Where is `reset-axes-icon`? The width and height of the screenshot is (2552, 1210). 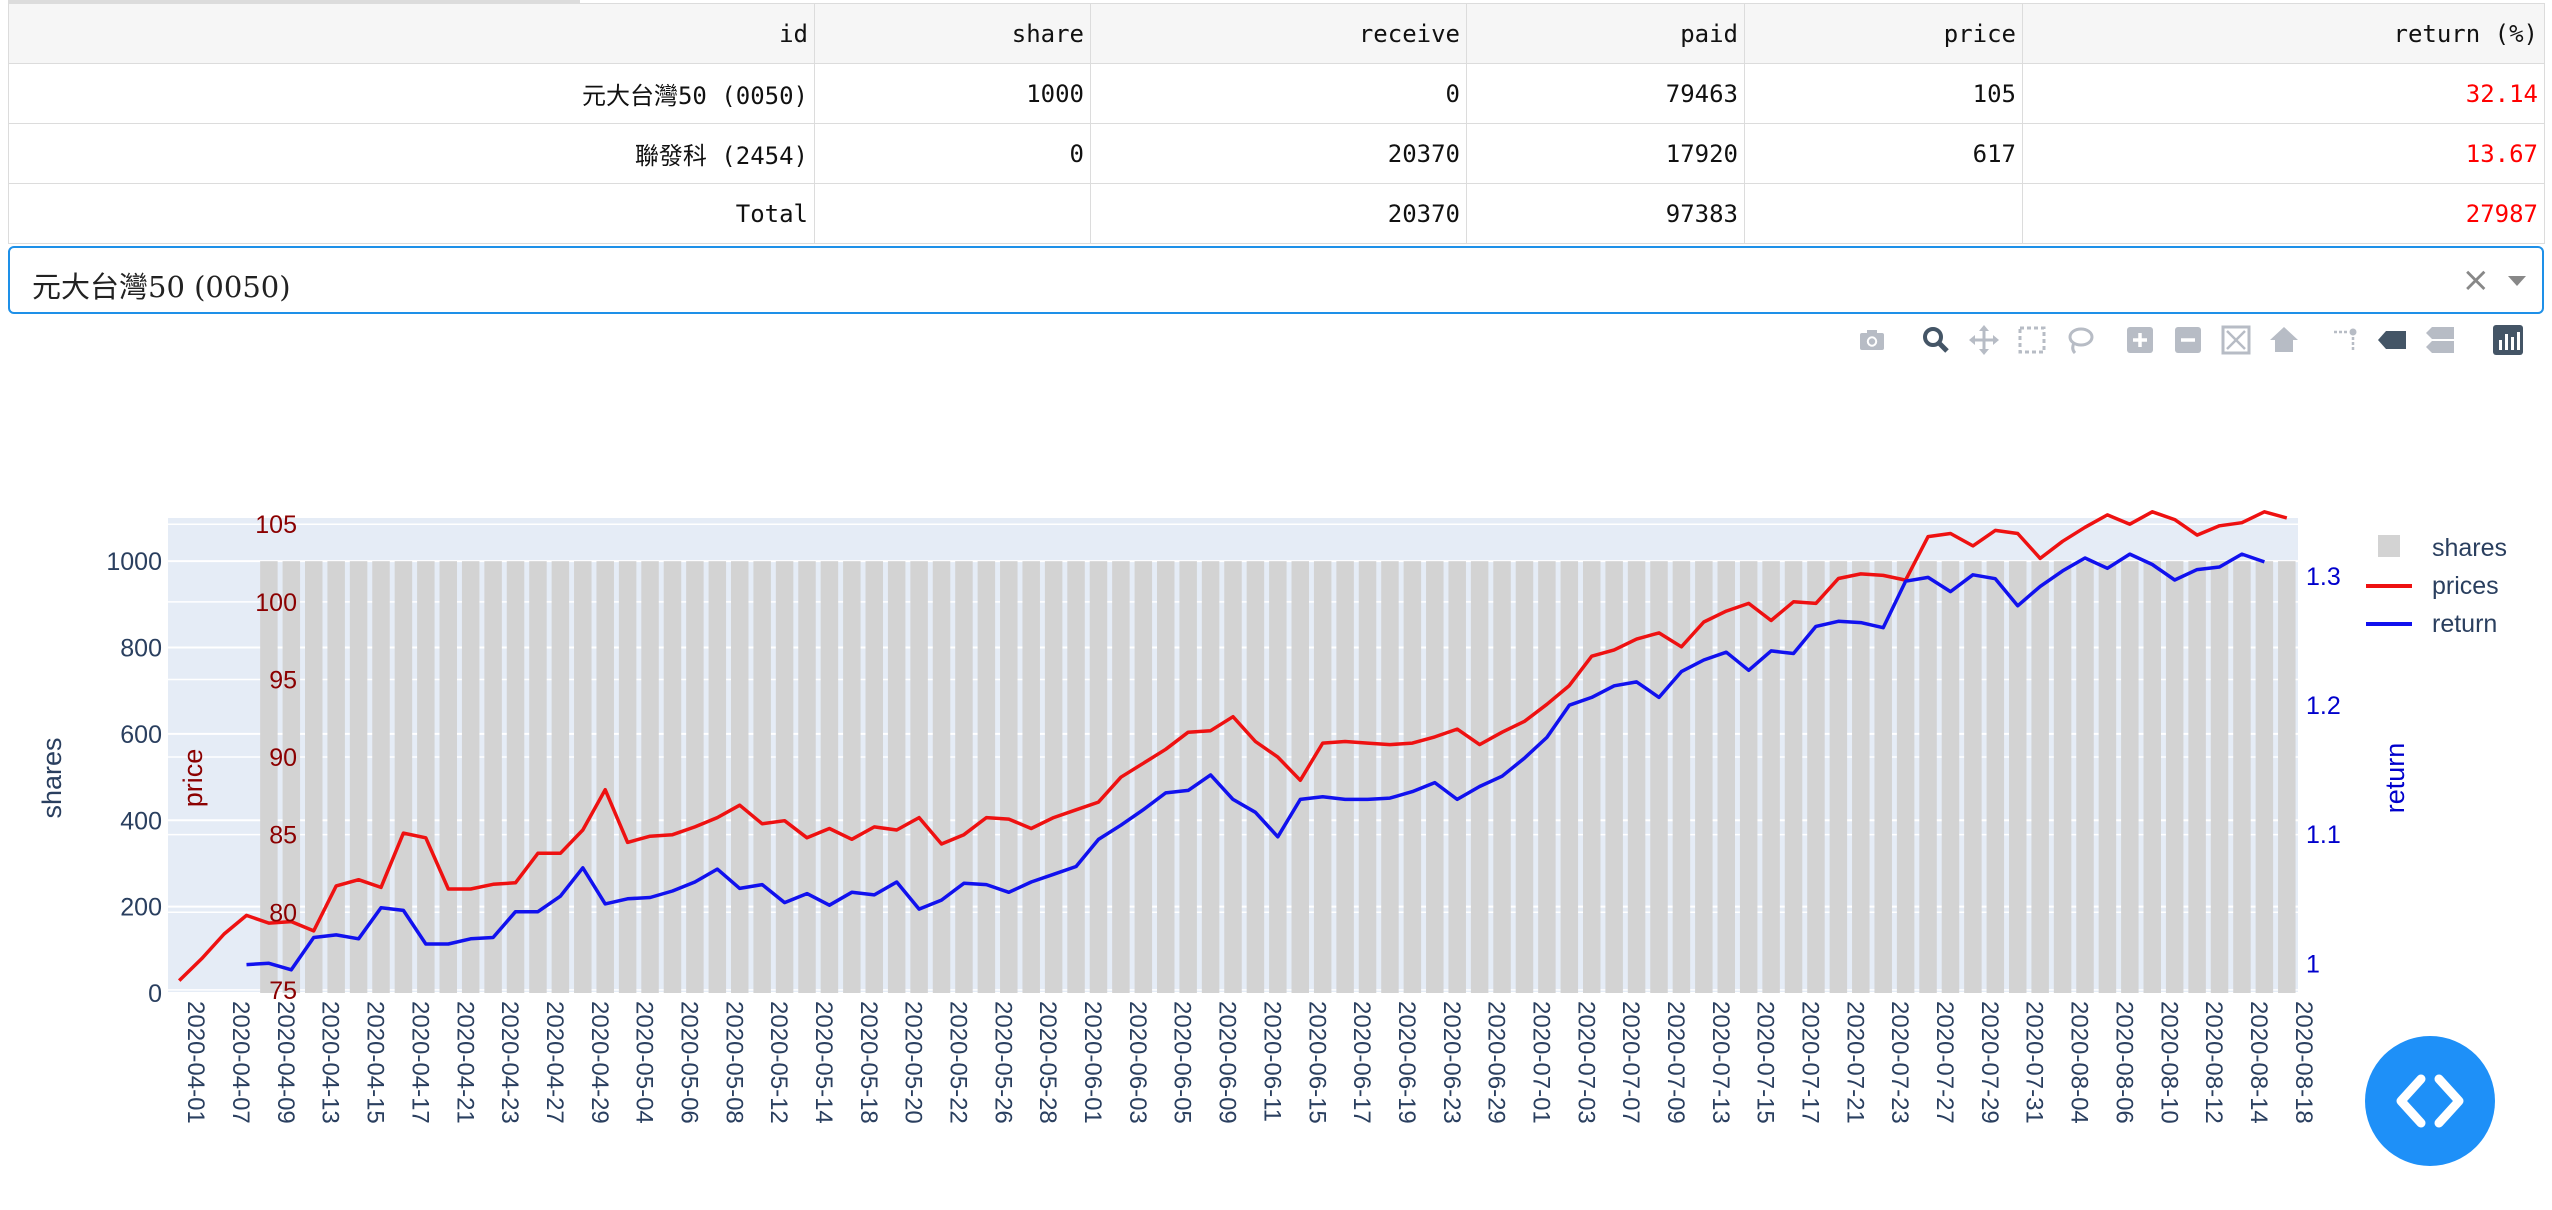
reset-axes-icon is located at coordinates (2284, 340).